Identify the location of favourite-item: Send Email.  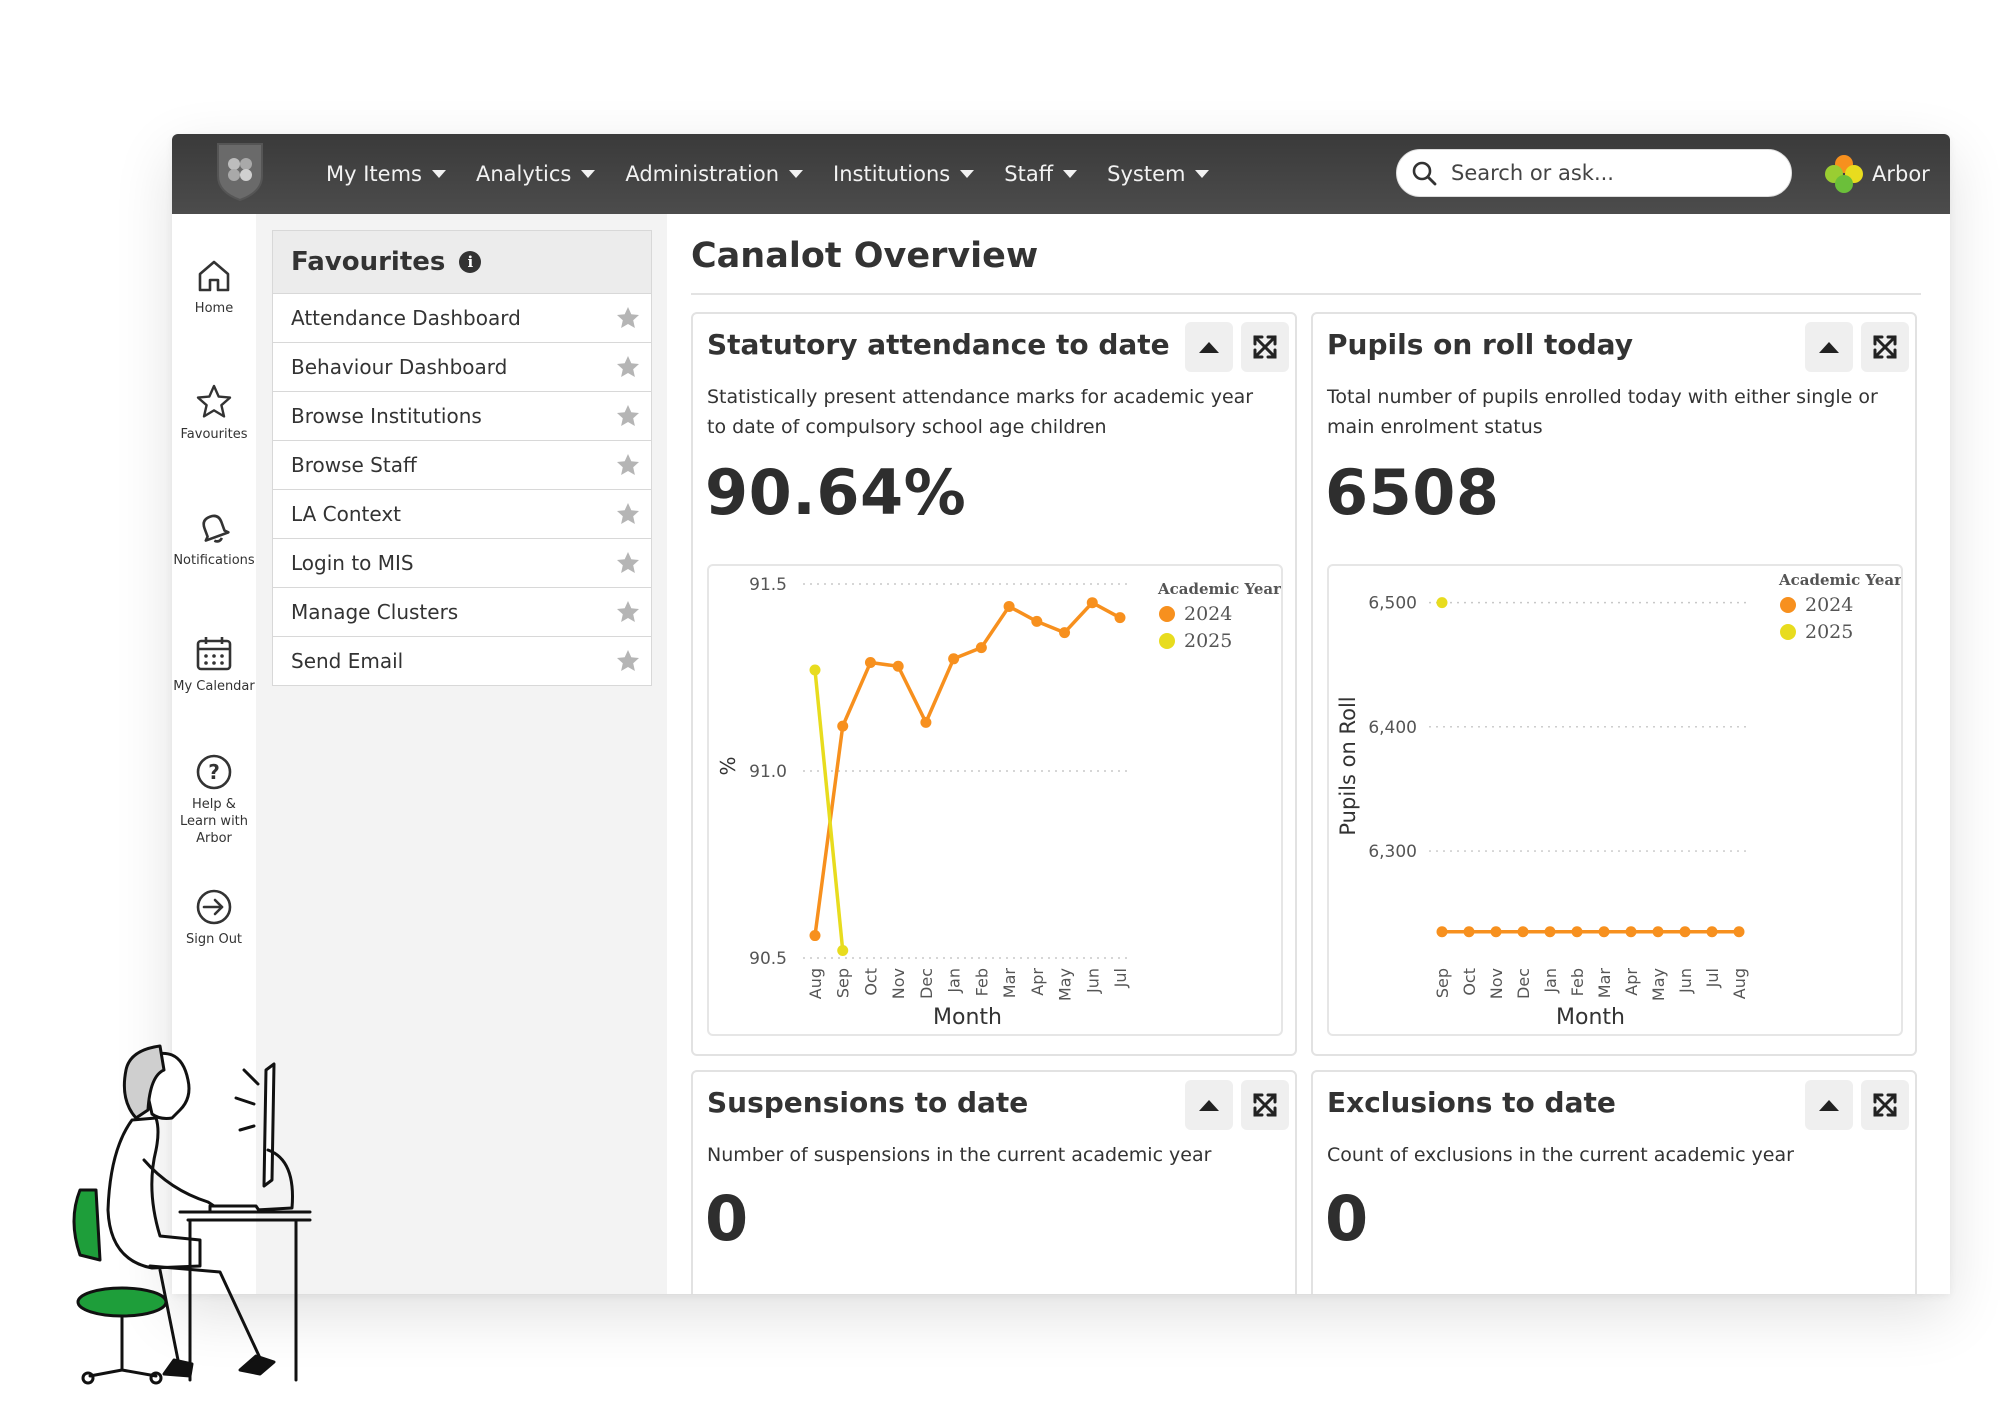
(462, 661).